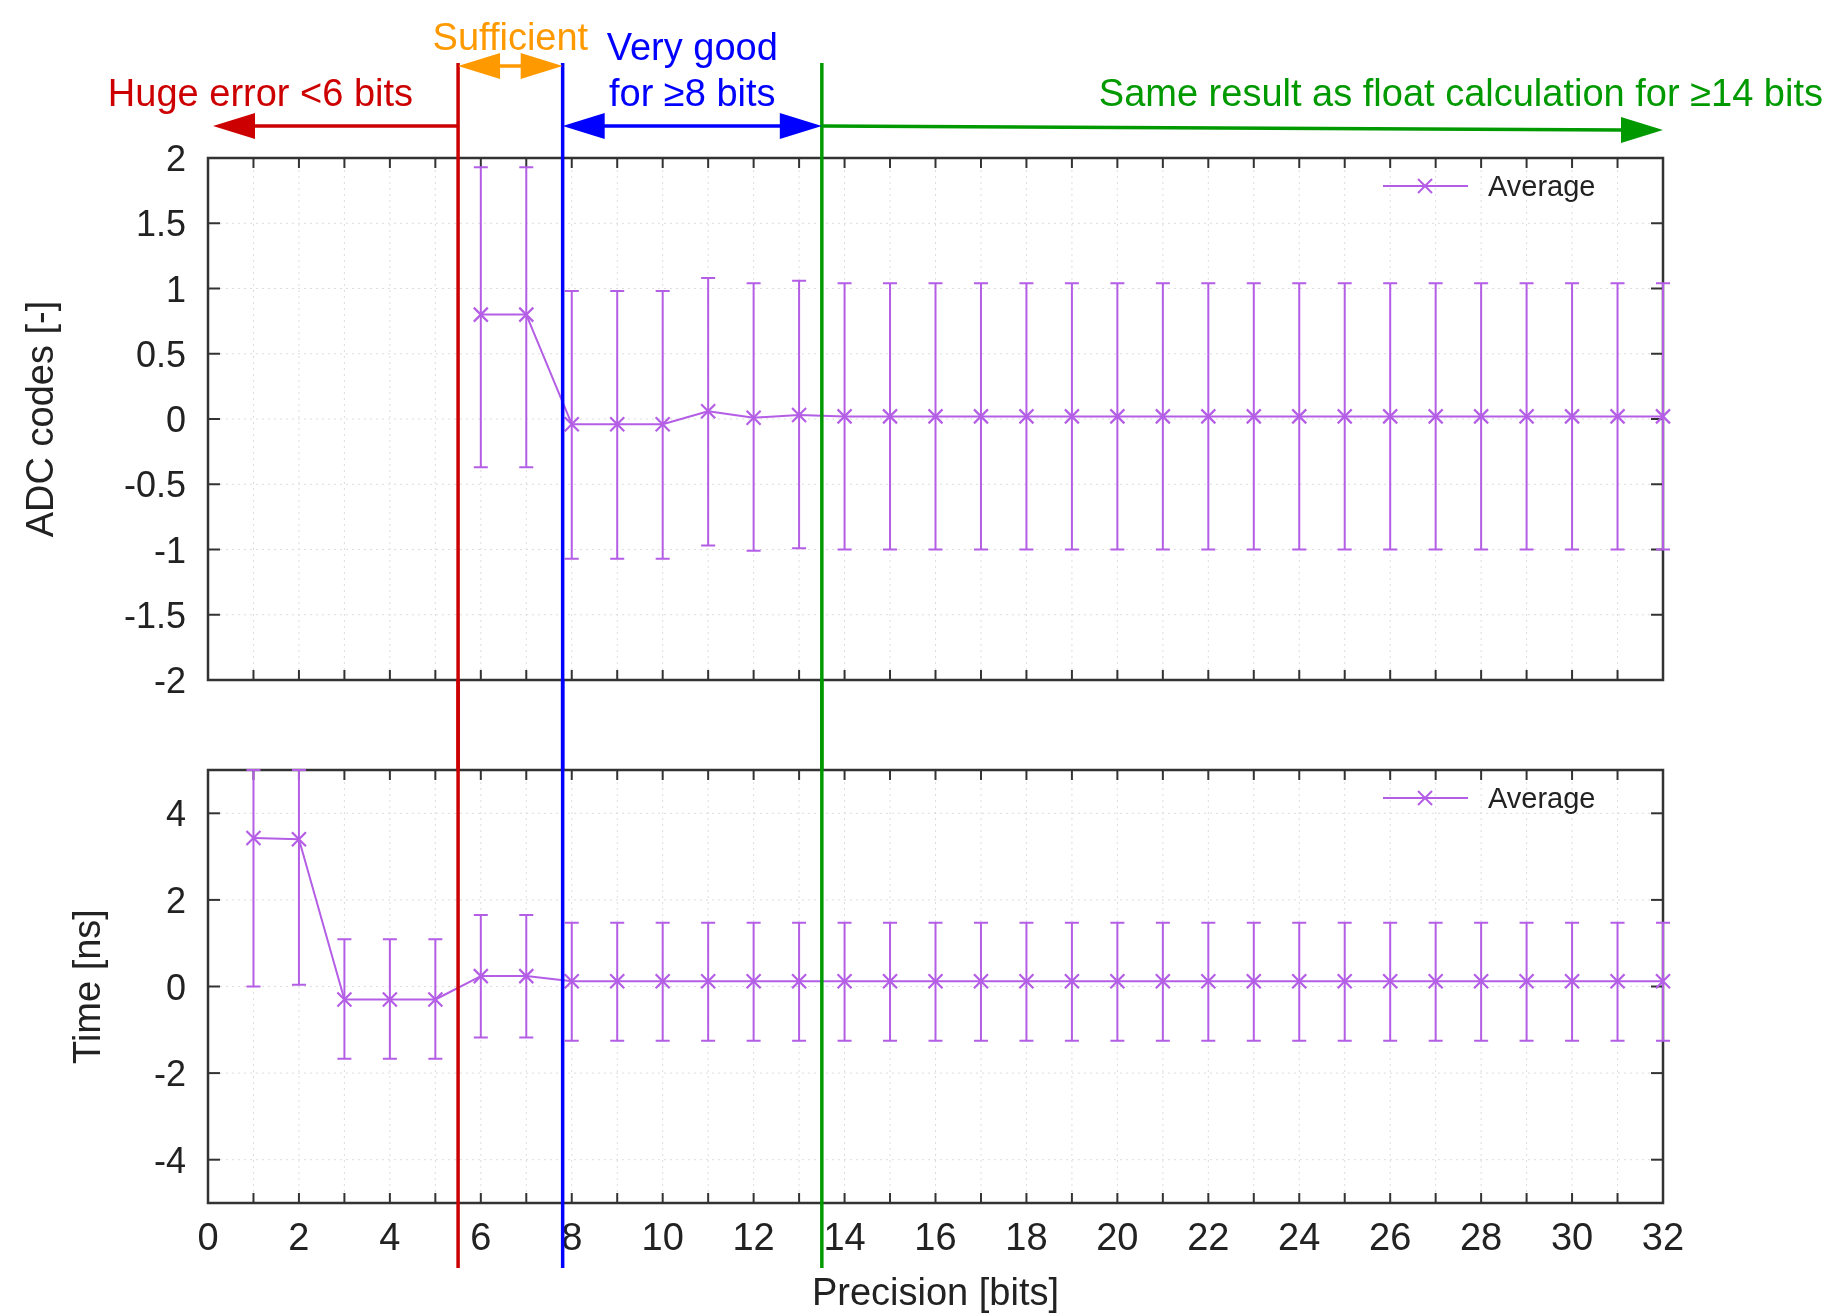 This screenshot has height=1316, width=1831. Describe the element at coordinates (1572, 1237) in the screenshot. I see `x-tick-label: 30` at that location.